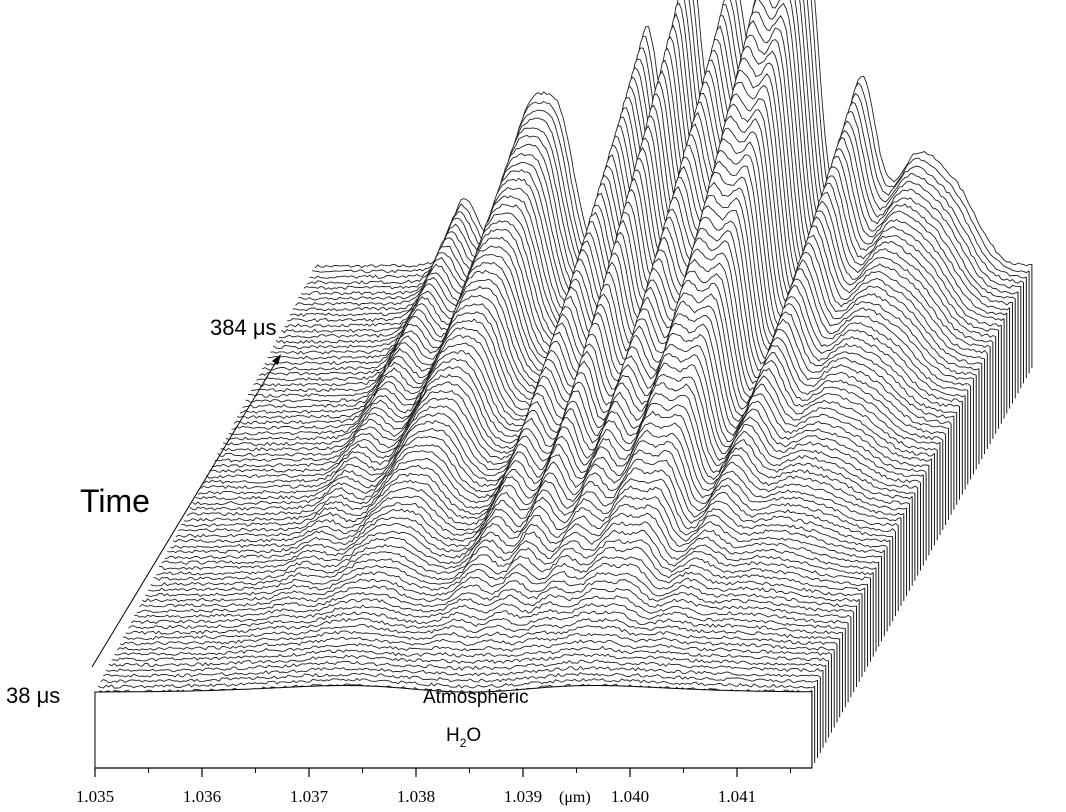  What do you see at coordinates (523, 796) in the screenshot?
I see `x-tick-label: 1.039` at bounding box center [523, 796].